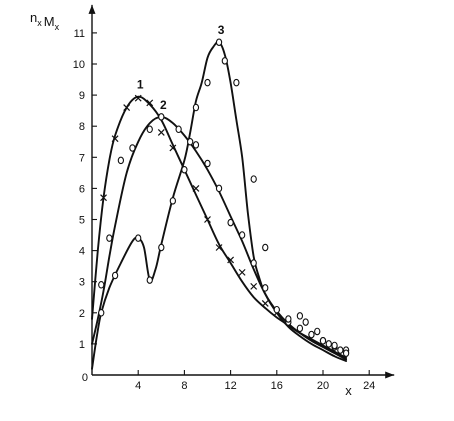 The height and width of the screenshot is (421, 454). What do you see at coordinates (79, 34) in the screenshot?
I see `y-tick-label: 11` at bounding box center [79, 34].